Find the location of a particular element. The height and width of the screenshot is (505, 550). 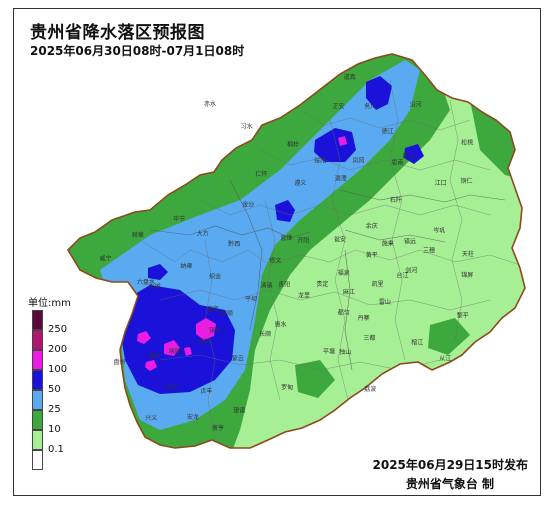

place-label: 天柱 is located at coordinates (468, 254).